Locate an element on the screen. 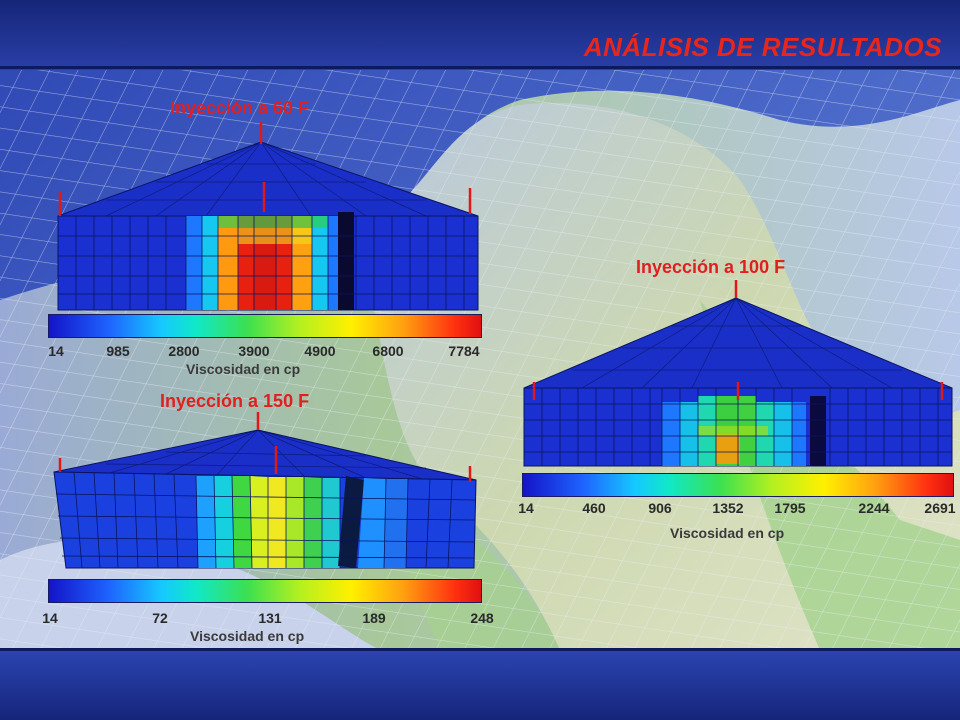  tick-label: 985 is located at coordinates (118, 351).